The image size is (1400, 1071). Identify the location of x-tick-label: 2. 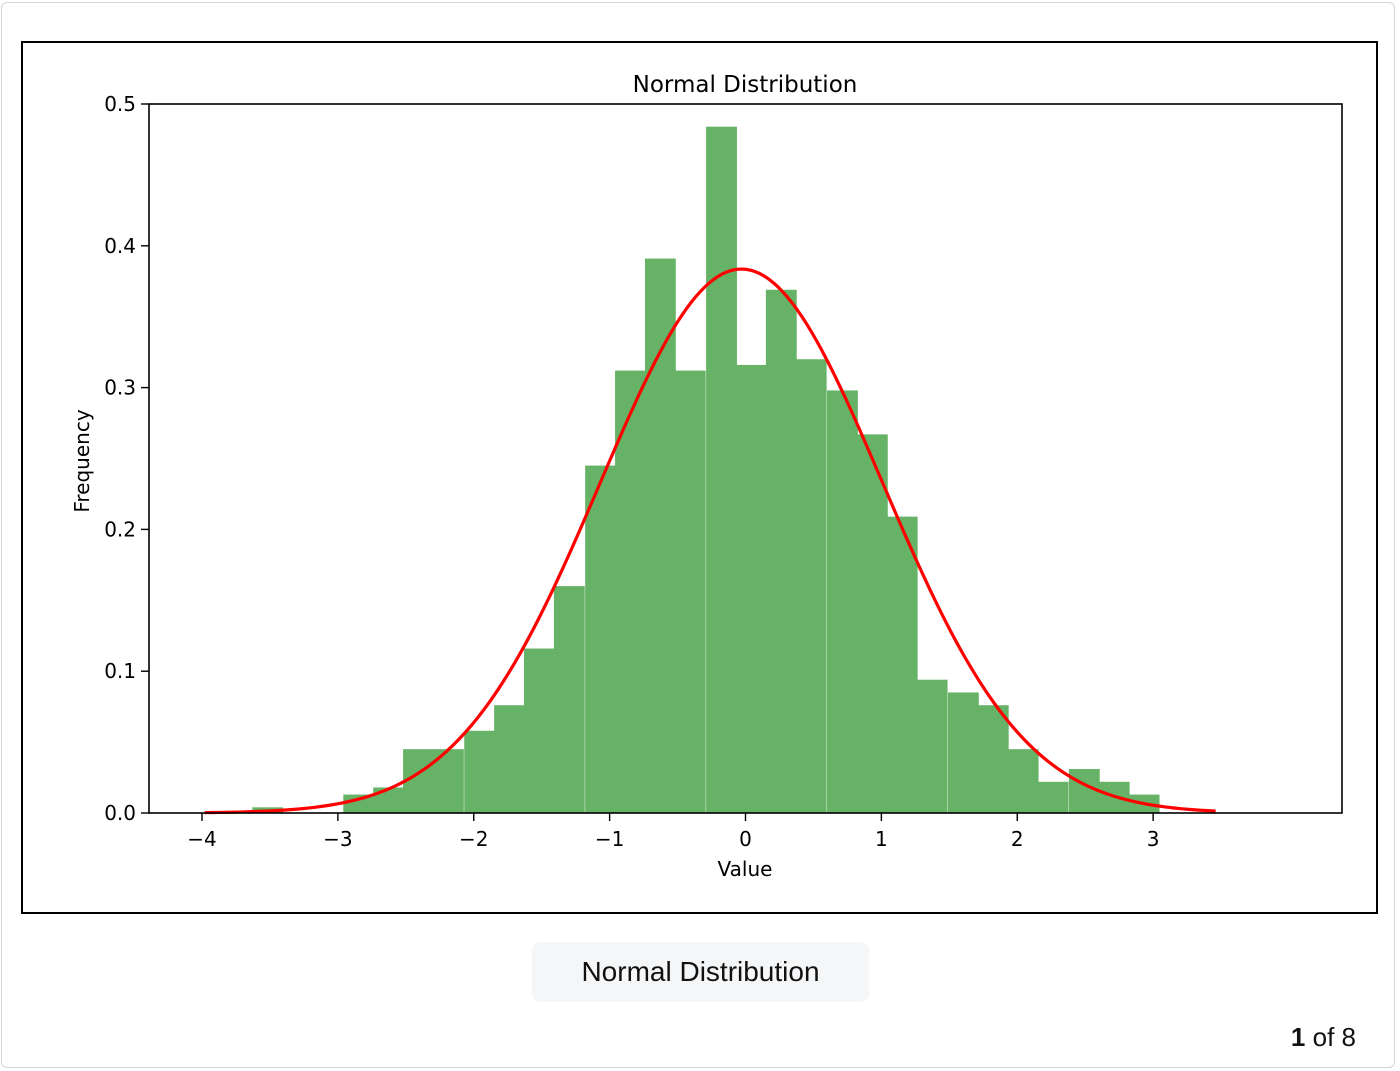
(1017, 839).